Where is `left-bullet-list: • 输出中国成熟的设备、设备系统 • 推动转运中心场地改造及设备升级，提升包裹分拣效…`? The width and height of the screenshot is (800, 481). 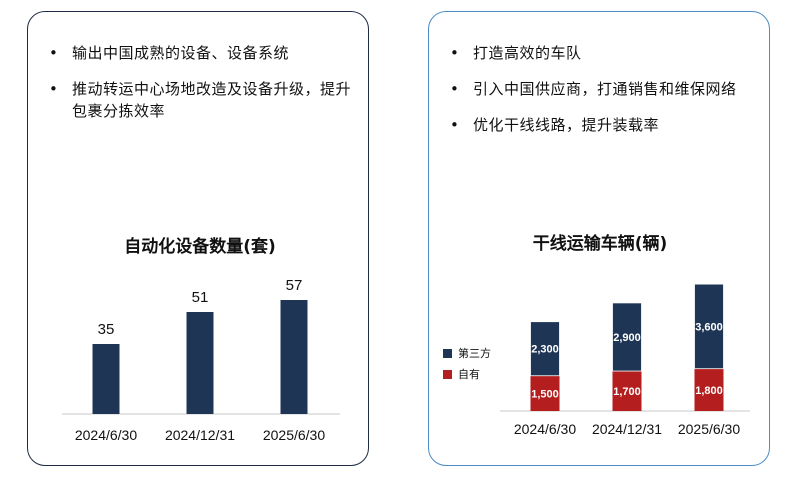 left-bullet-list: • 输出中国成熟的设备、设备系统 • 推动转运中心场地改造及设备升级，提升包裹分拣效… is located at coordinates (201, 89).